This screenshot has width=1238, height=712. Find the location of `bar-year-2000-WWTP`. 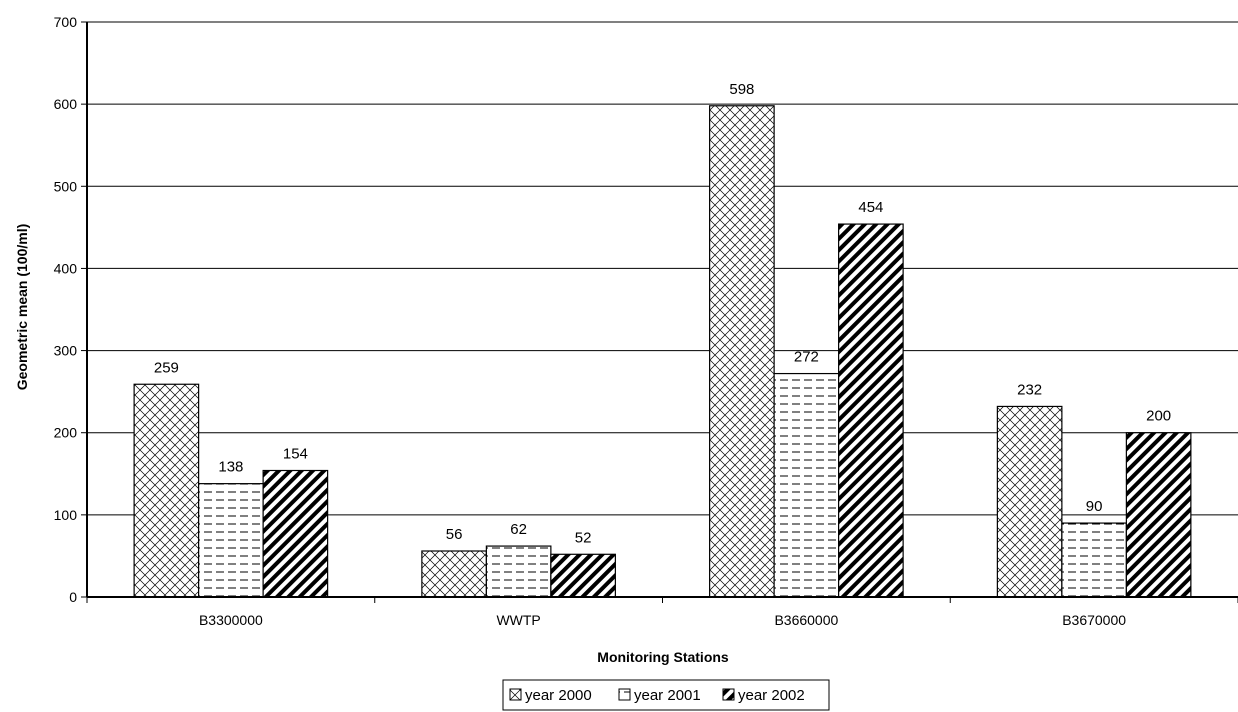

bar-year-2000-WWTP is located at coordinates (454, 574).